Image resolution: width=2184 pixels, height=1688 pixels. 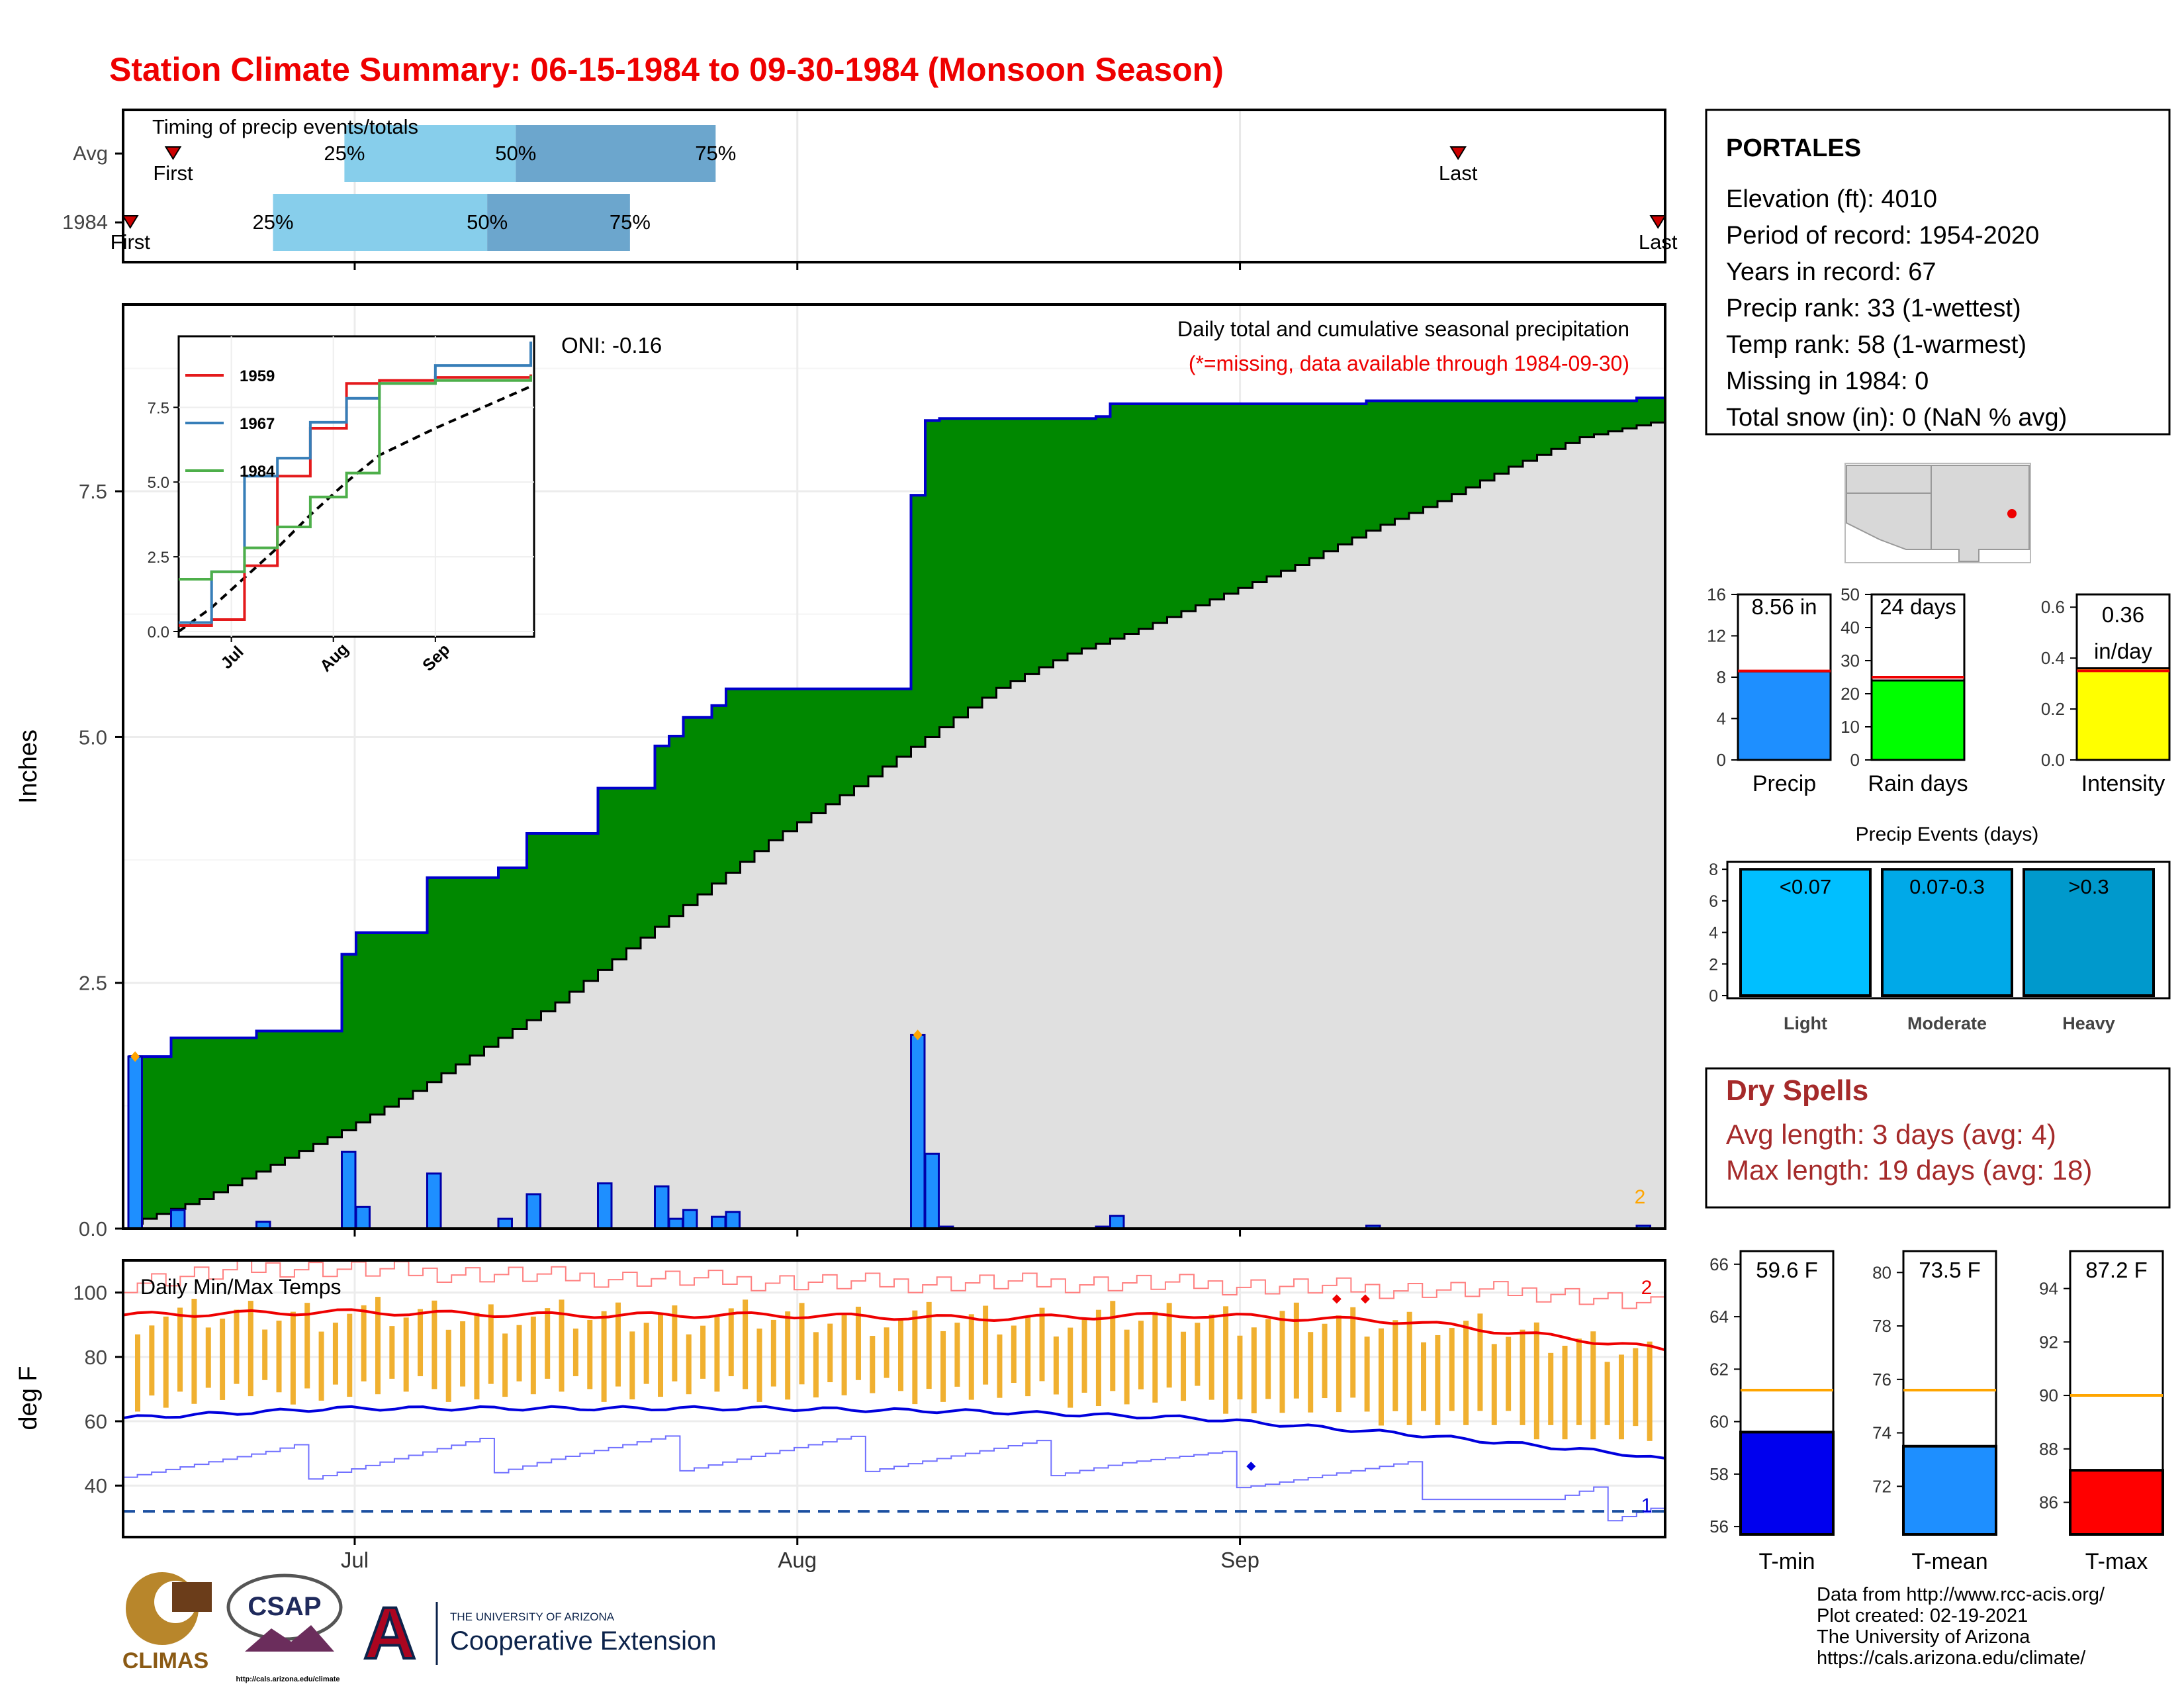 What do you see at coordinates (1806, 932) in the screenshot?
I see `event-bar` at bounding box center [1806, 932].